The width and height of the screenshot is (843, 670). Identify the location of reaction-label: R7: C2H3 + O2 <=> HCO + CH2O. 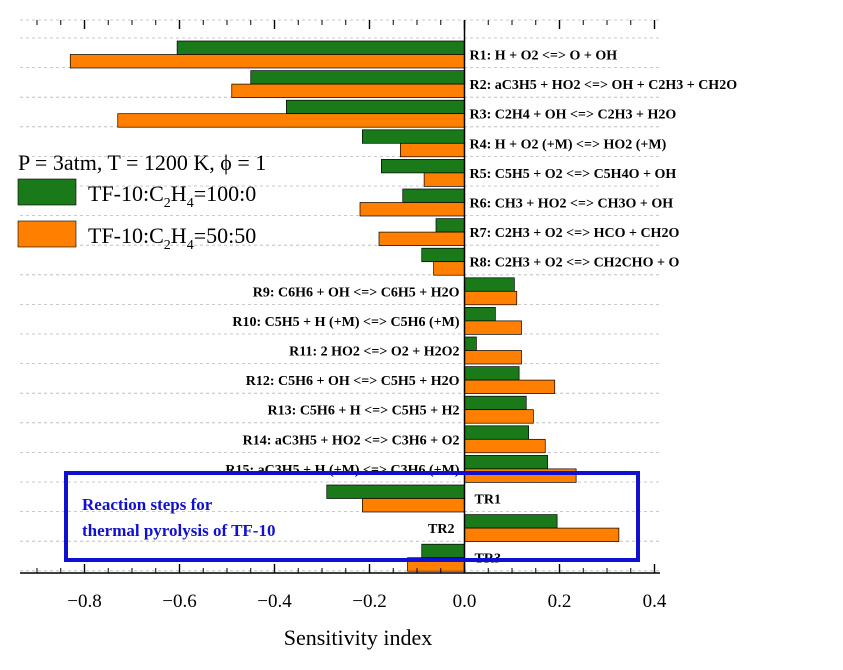
(575, 233).